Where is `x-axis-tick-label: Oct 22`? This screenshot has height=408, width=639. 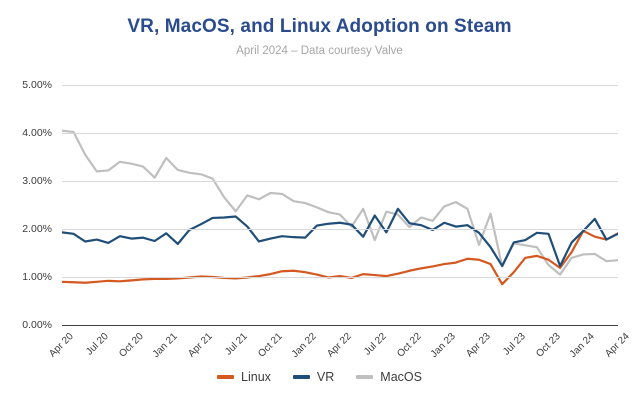 x-axis-tick-label: Oct 22 is located at coordinates (409, 345).